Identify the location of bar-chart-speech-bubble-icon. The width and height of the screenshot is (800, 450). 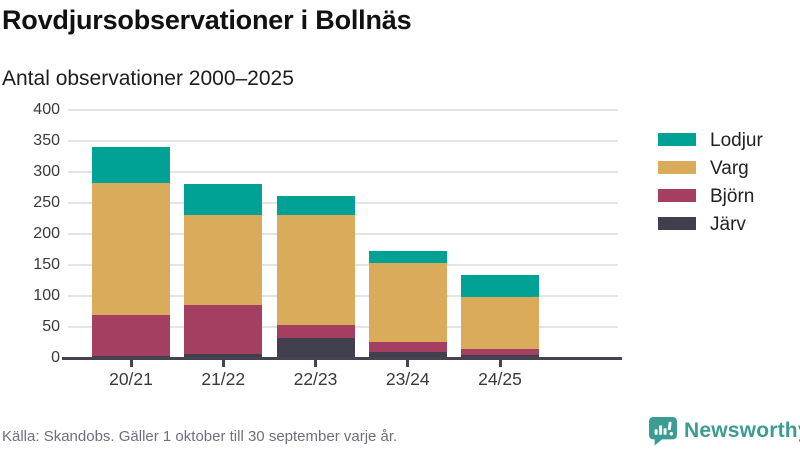
(663, 431).